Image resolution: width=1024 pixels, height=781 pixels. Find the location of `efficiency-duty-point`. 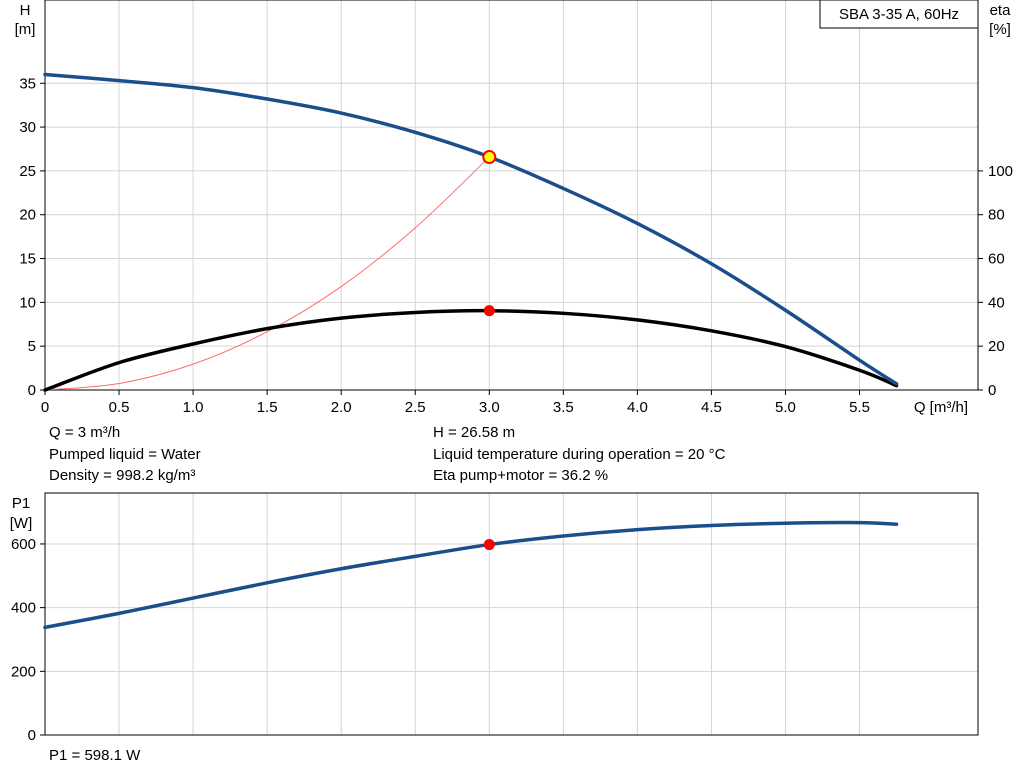

efficiency-duty-point is located at coordinates (489, 311).